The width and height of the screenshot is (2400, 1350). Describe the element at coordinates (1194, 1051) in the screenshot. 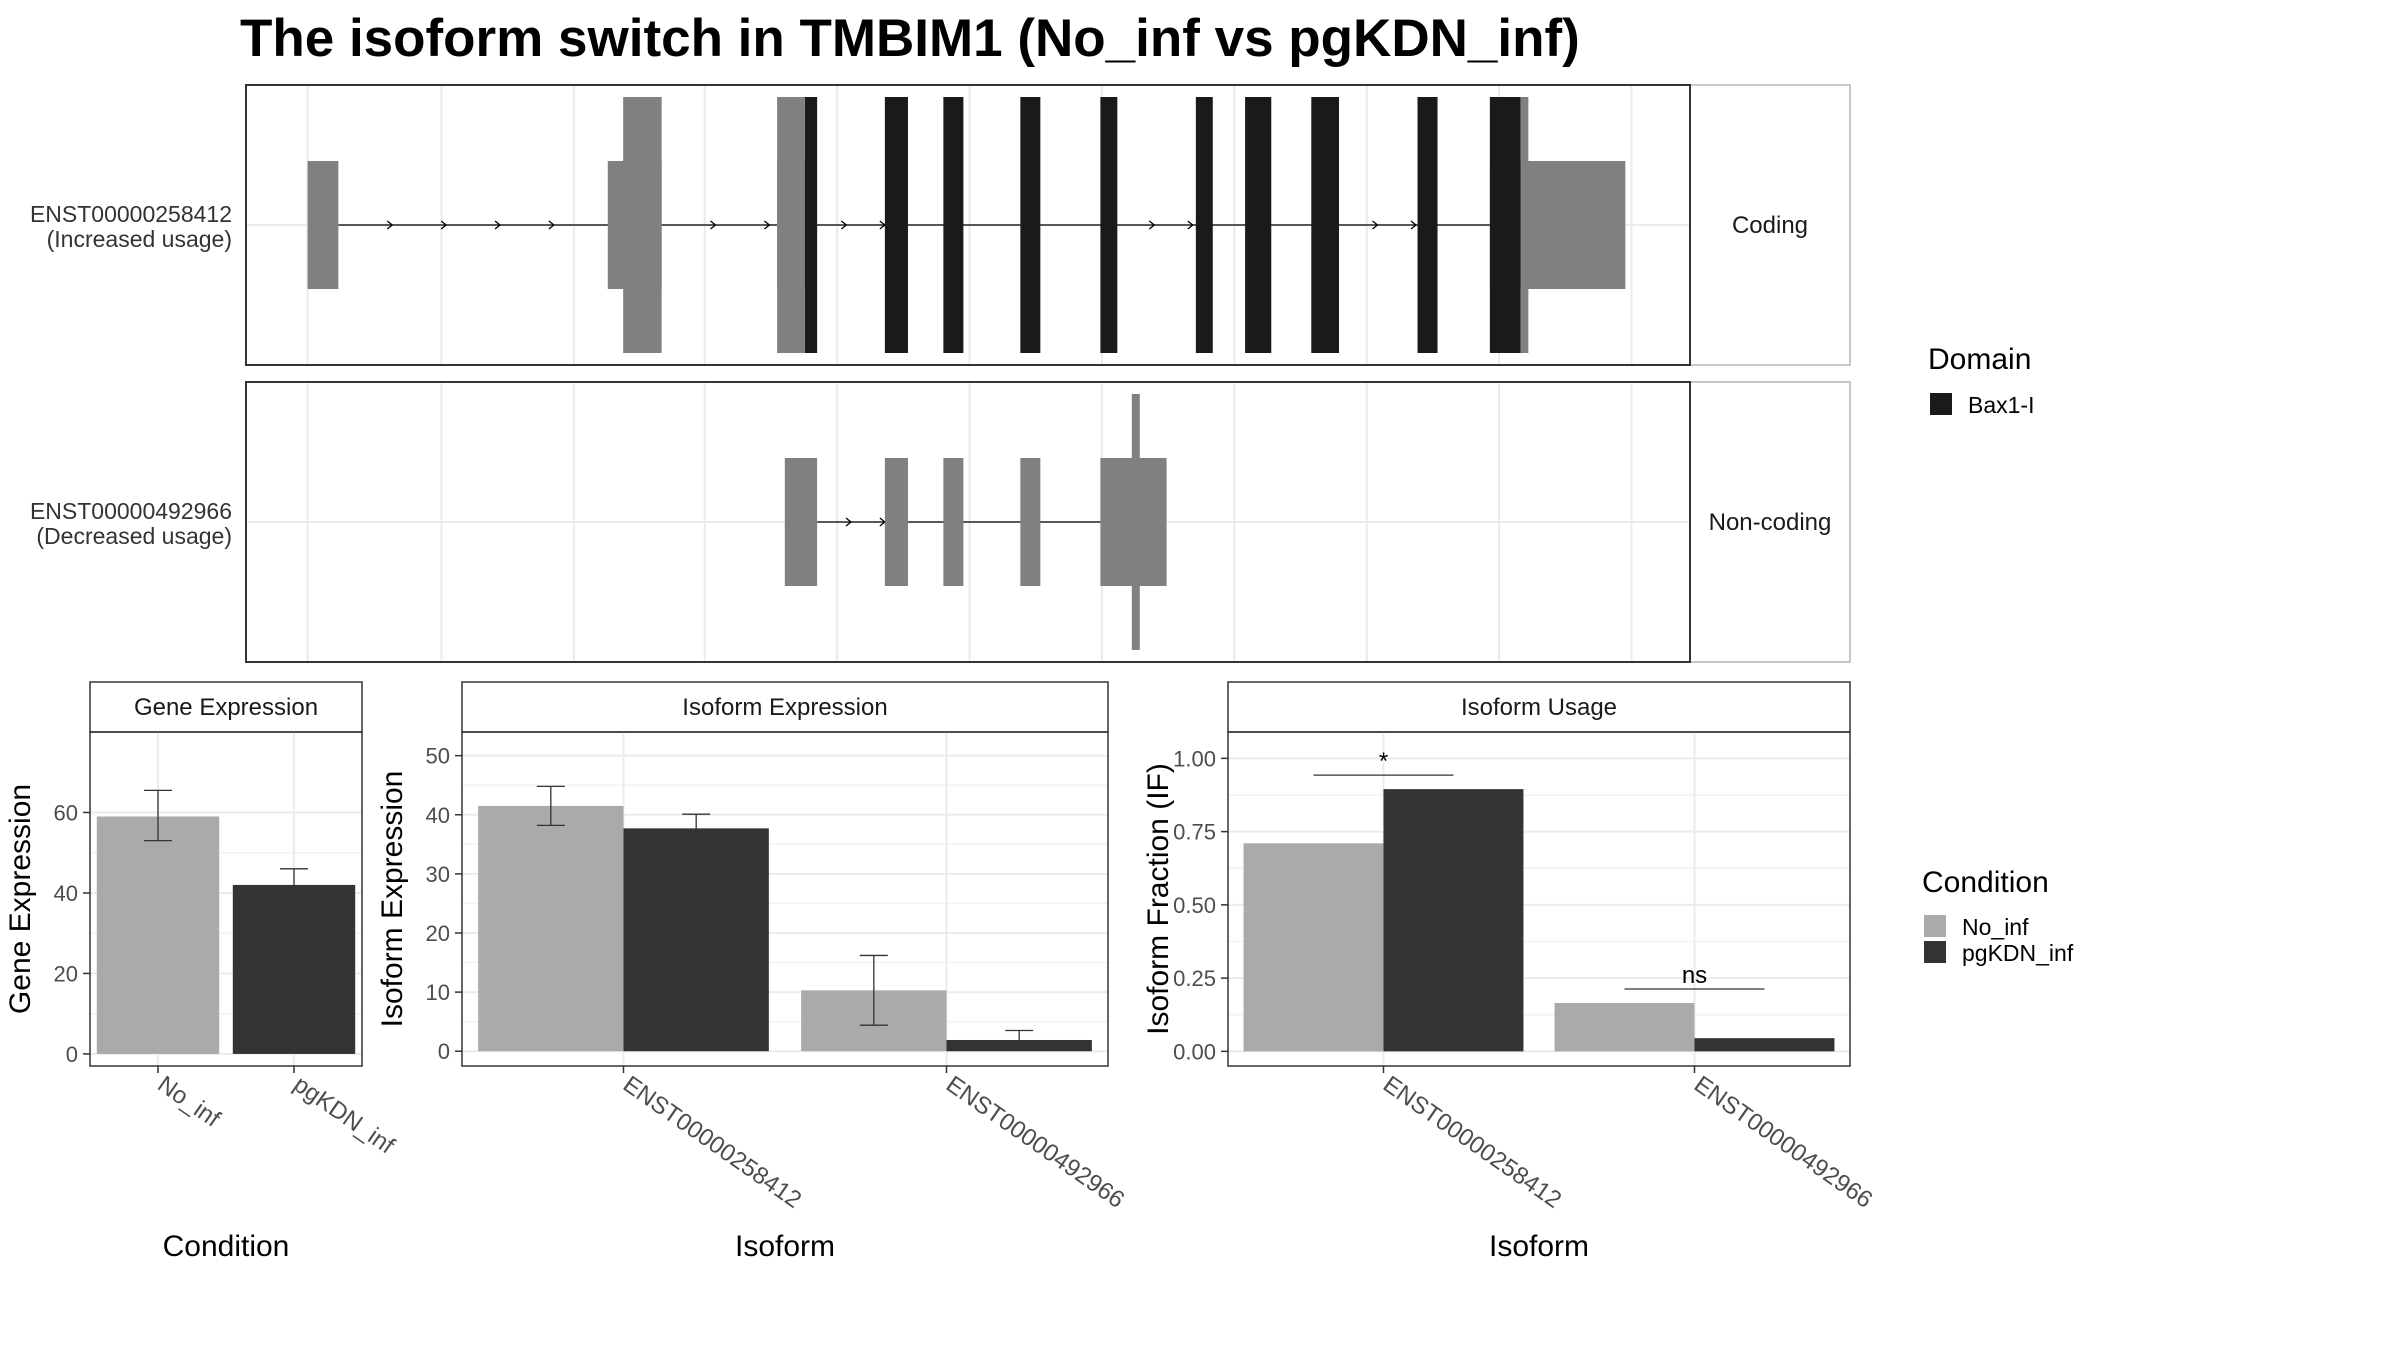

I see `y-tick-label: 0.00` at that location.